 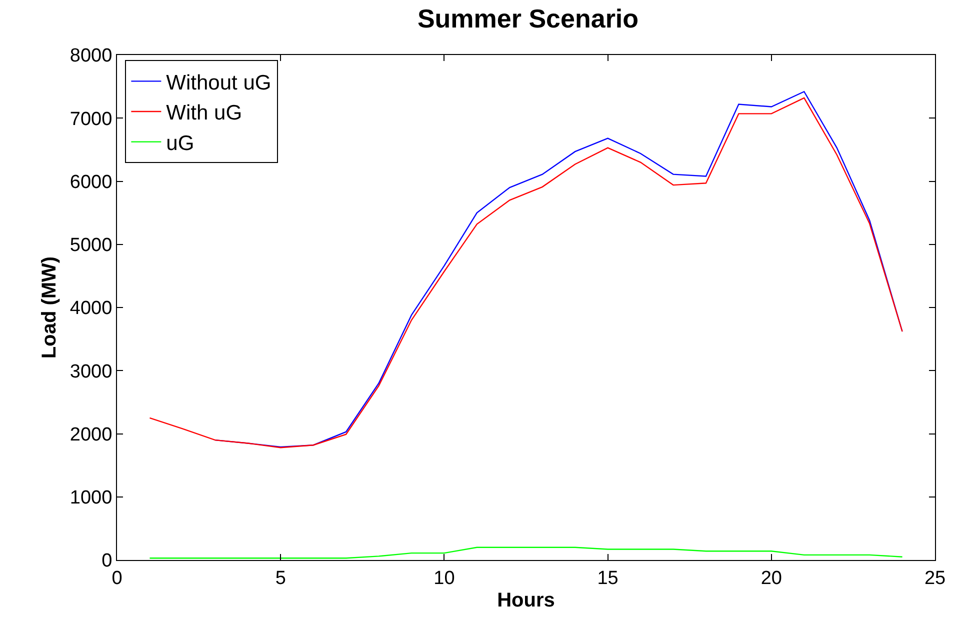 What do you see at coordinates (91, 56) in the screenshot?
I see `y-tick-label: 8000` at bounding box center [91, 56].